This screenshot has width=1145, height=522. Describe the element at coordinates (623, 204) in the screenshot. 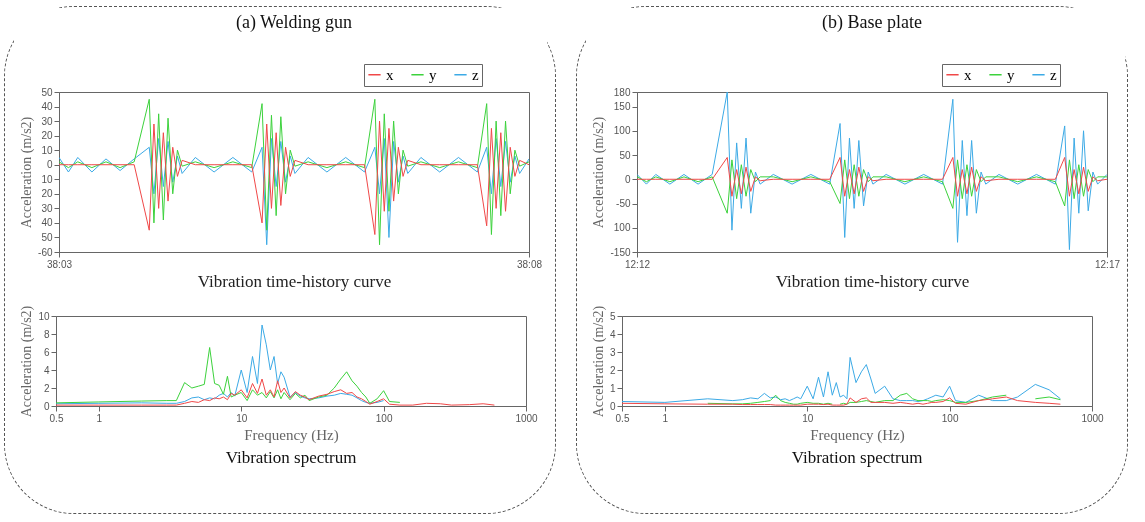

I see `y-tick-label: -50` at that location.